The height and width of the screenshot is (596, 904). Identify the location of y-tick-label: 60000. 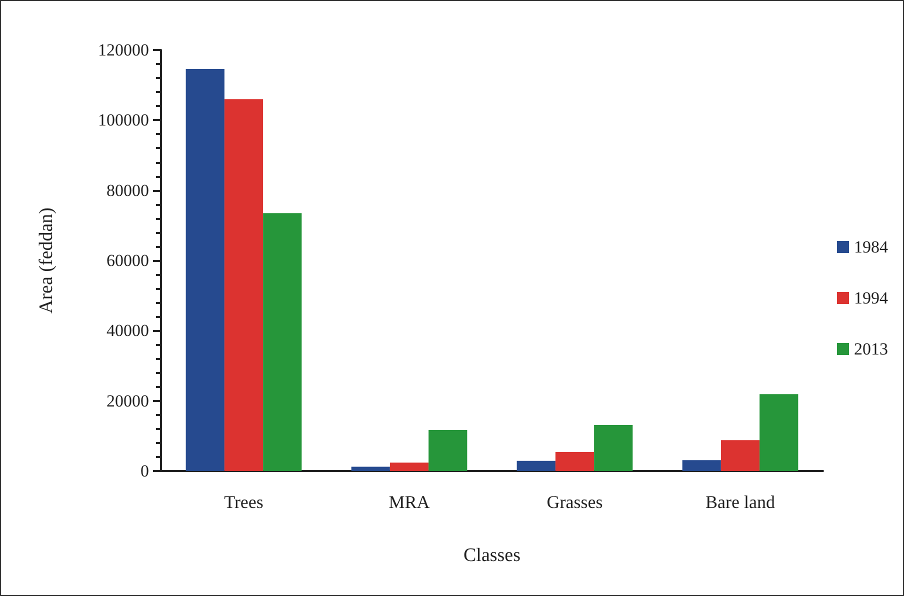
(127, 260).